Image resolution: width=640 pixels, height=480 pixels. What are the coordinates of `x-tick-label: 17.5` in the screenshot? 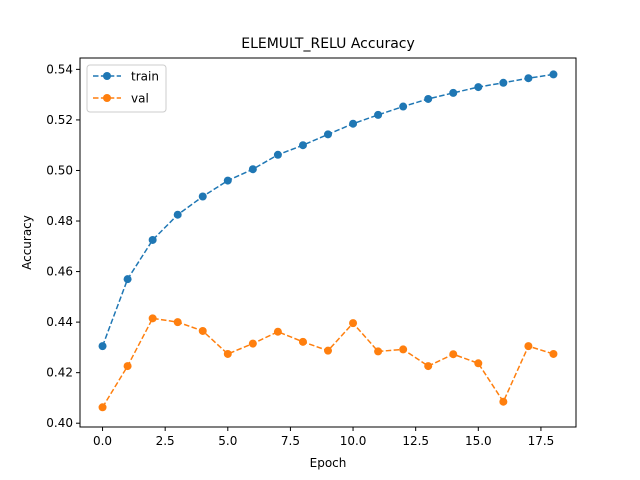 It's located at (541, 441).